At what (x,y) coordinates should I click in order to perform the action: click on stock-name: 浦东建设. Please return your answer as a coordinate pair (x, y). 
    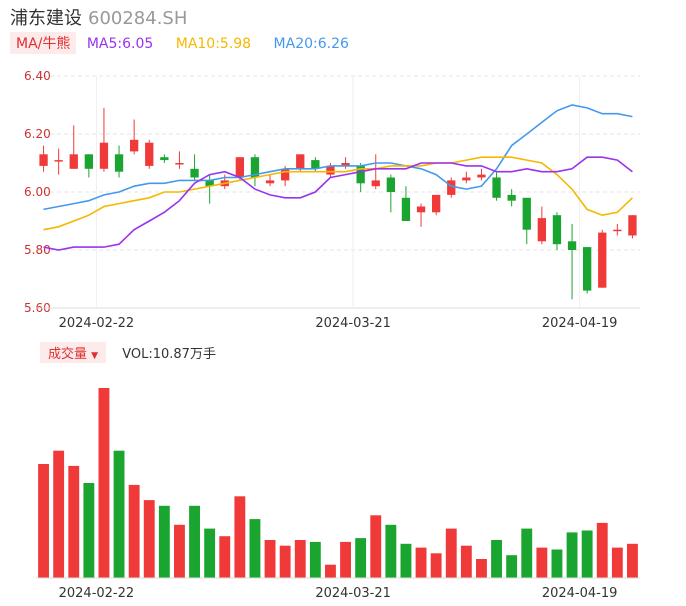
    Looking at the image, I should click on (46, 18).